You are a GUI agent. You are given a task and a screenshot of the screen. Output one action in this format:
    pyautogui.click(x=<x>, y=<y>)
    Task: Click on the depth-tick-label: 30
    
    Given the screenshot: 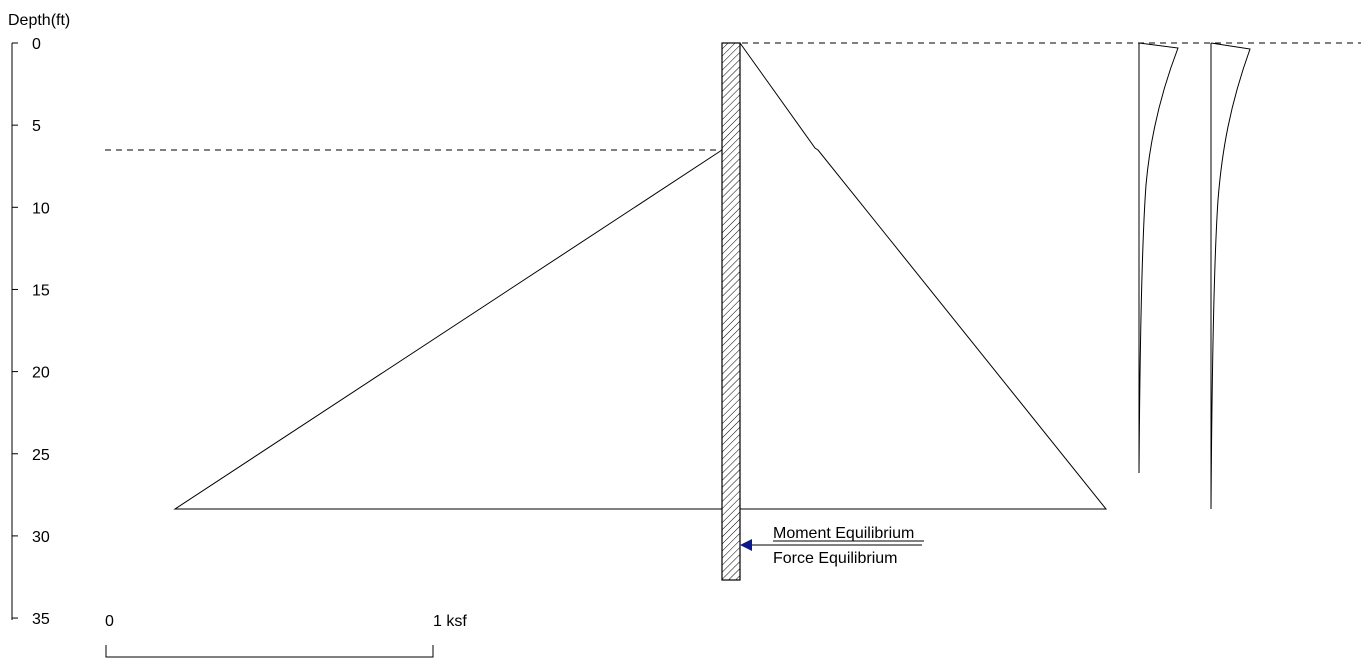 What is the action you would take?
    pyautogui.click(x=41, y=537)
    